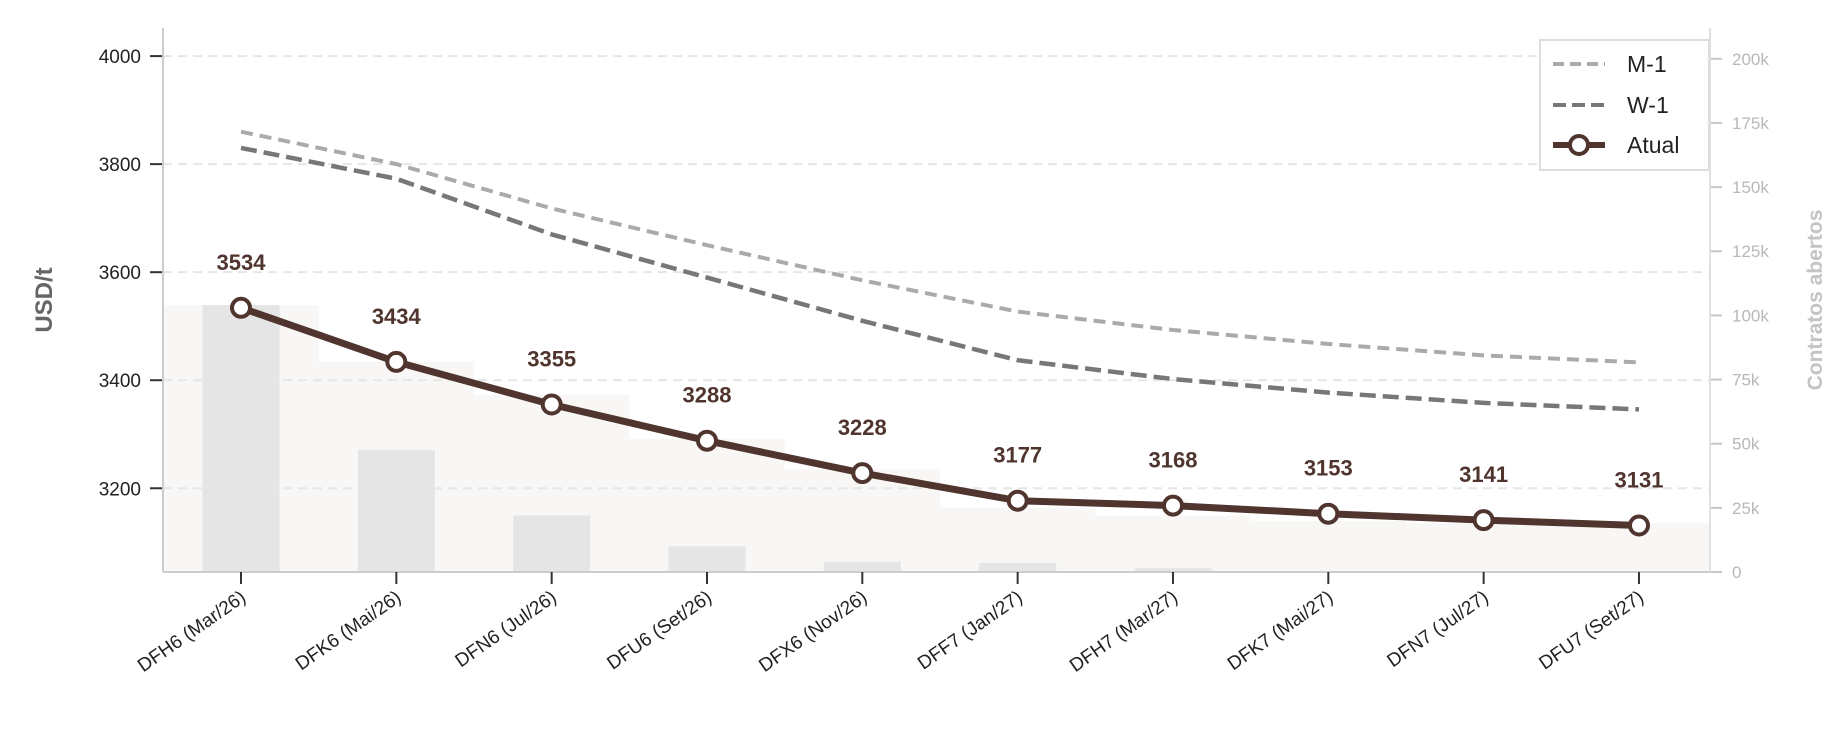 This screenshot has width=1846, height=734. Describe the element at coordinates (1579, 145) in the screenshot. I see `legend-marker-atual` at that location.